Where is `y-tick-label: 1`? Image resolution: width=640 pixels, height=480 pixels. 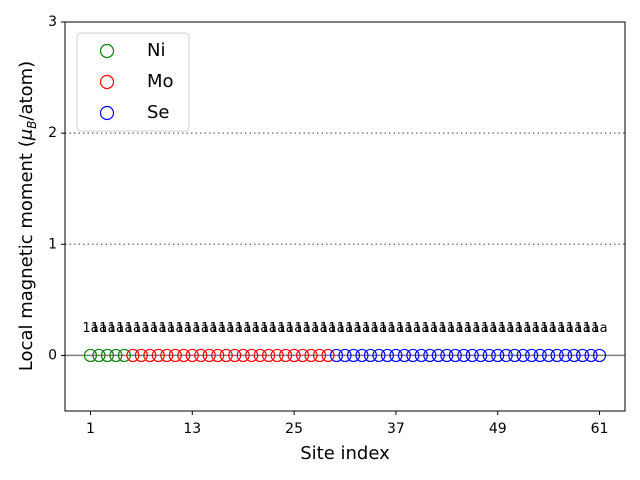
y-tick-label: 1 is located at coordinates (52, 244).